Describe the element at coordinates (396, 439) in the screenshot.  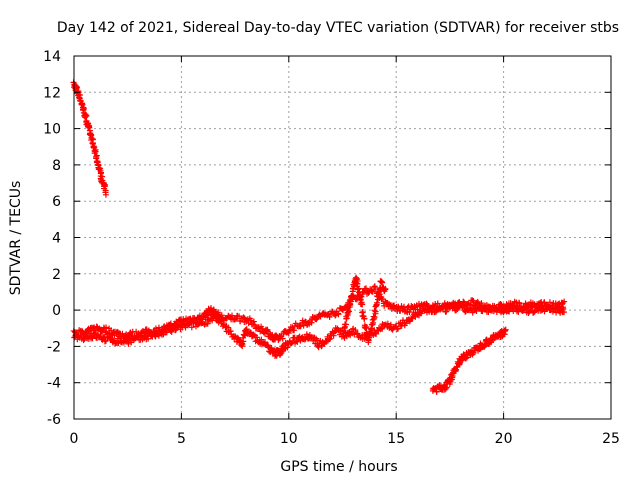
I see `x-tick-label: 15` at that location.